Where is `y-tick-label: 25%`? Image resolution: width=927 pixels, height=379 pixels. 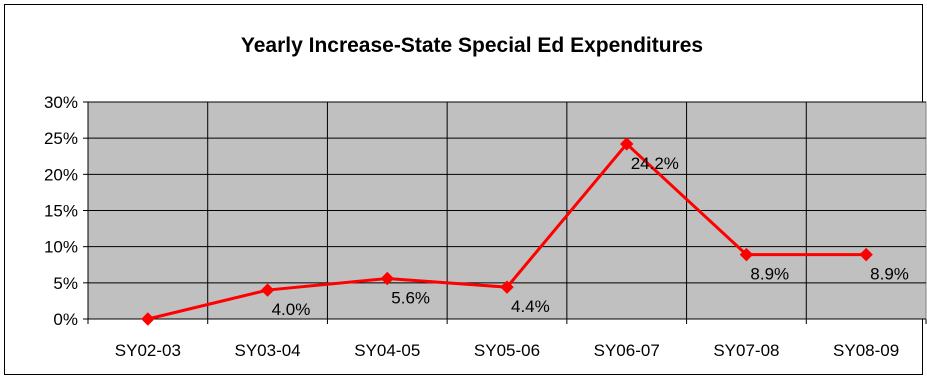 y-tick-label: 25% is located at coordinates (61, 138).